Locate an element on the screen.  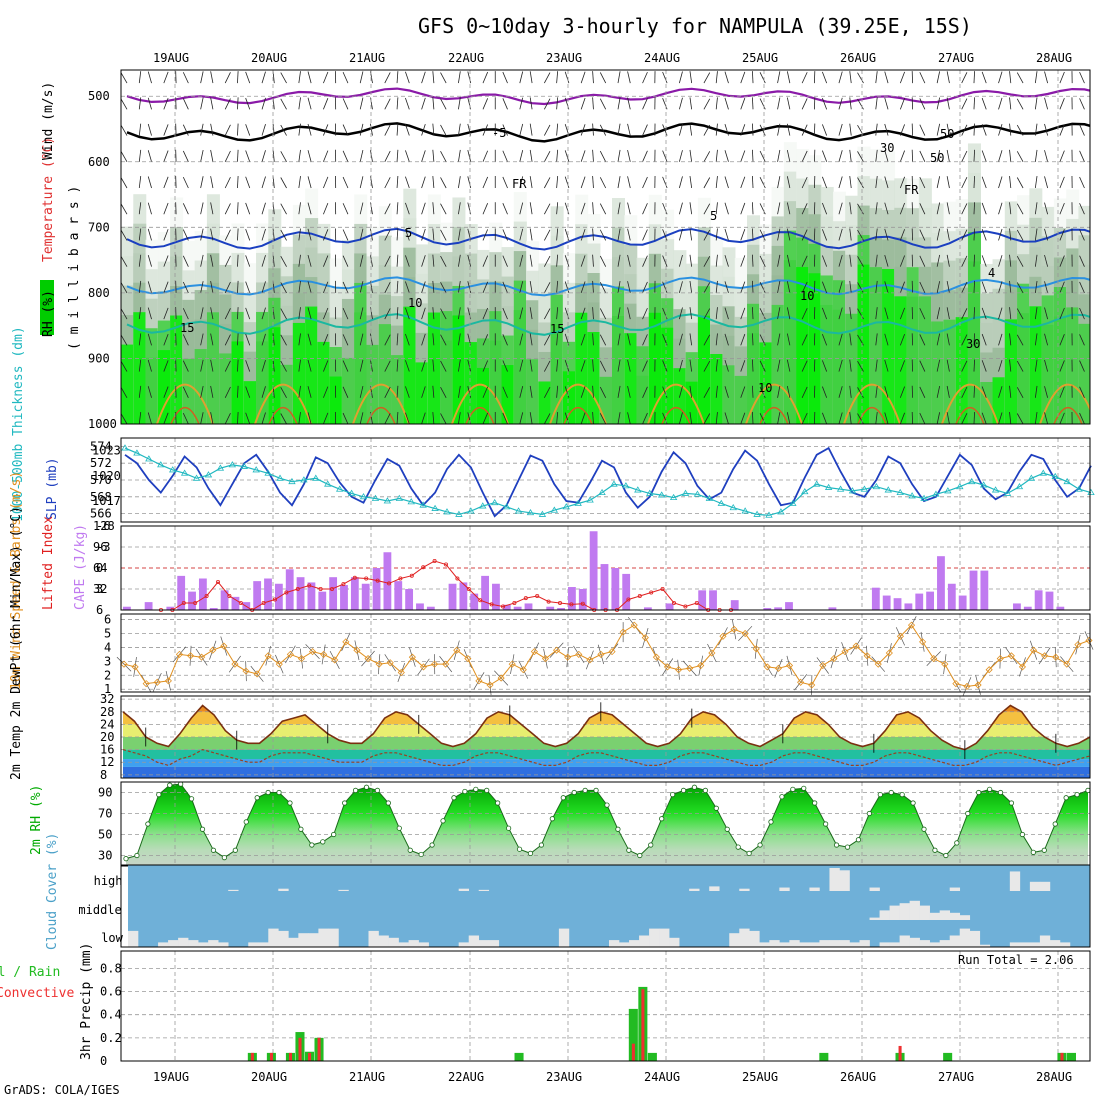
ytick-label: 32 is located at coordinates (107, 699).